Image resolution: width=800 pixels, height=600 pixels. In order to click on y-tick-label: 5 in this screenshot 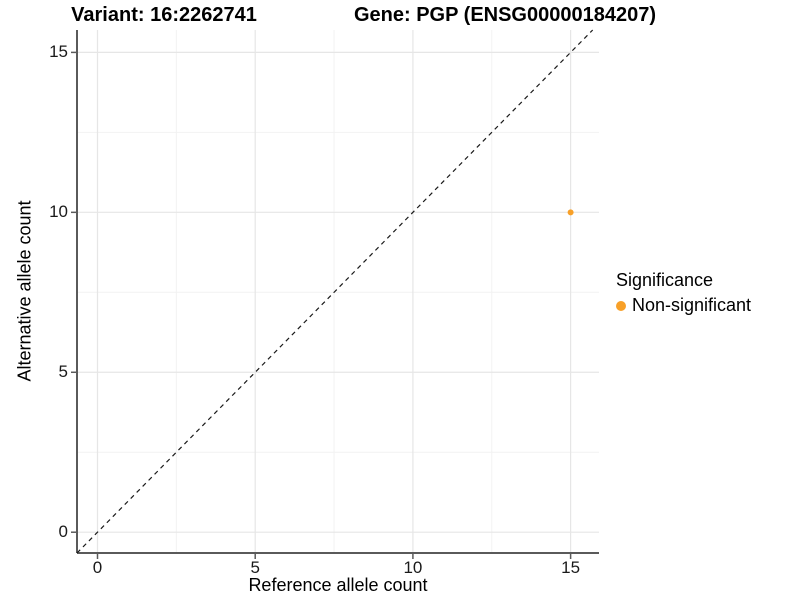, I will do `click(63, 372)`.